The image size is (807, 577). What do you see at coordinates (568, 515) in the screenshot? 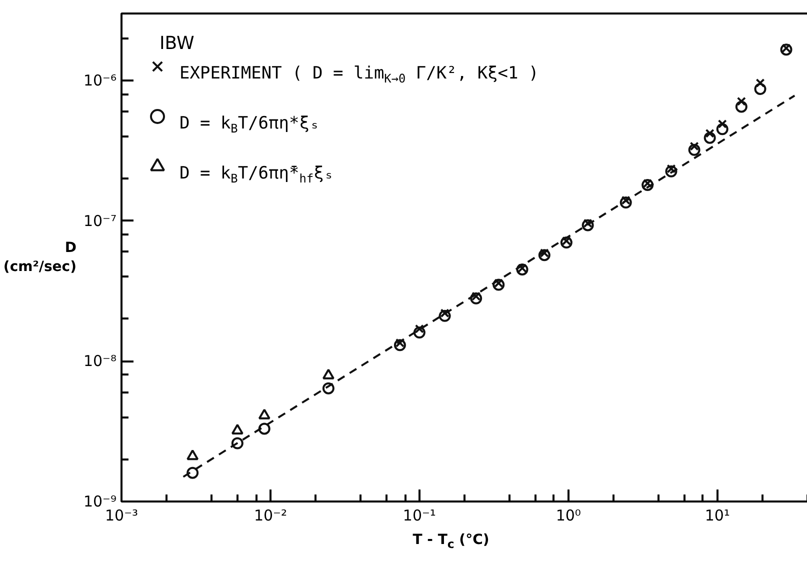
I see `x-tick-label: 10⁰` at bounding box center [568, 515].